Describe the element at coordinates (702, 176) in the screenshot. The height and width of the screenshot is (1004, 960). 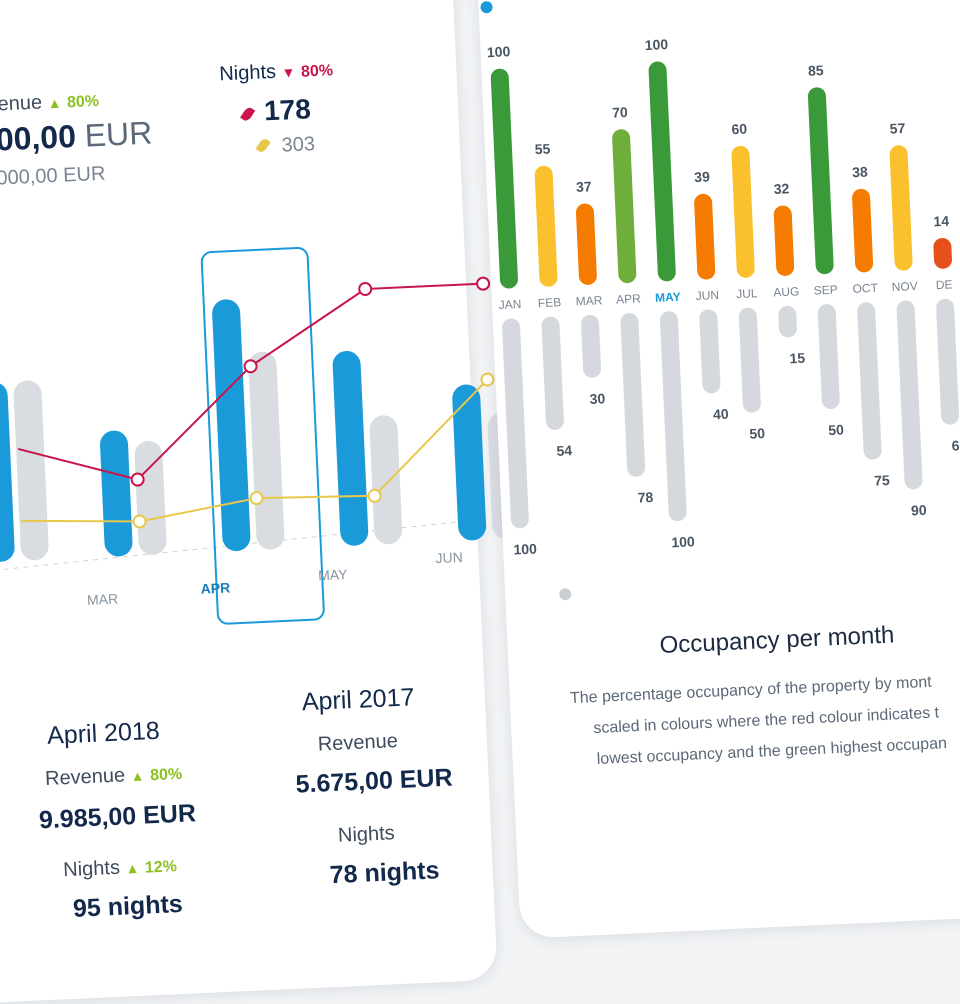
I see `occupancy-value-jun: 39` at that location.